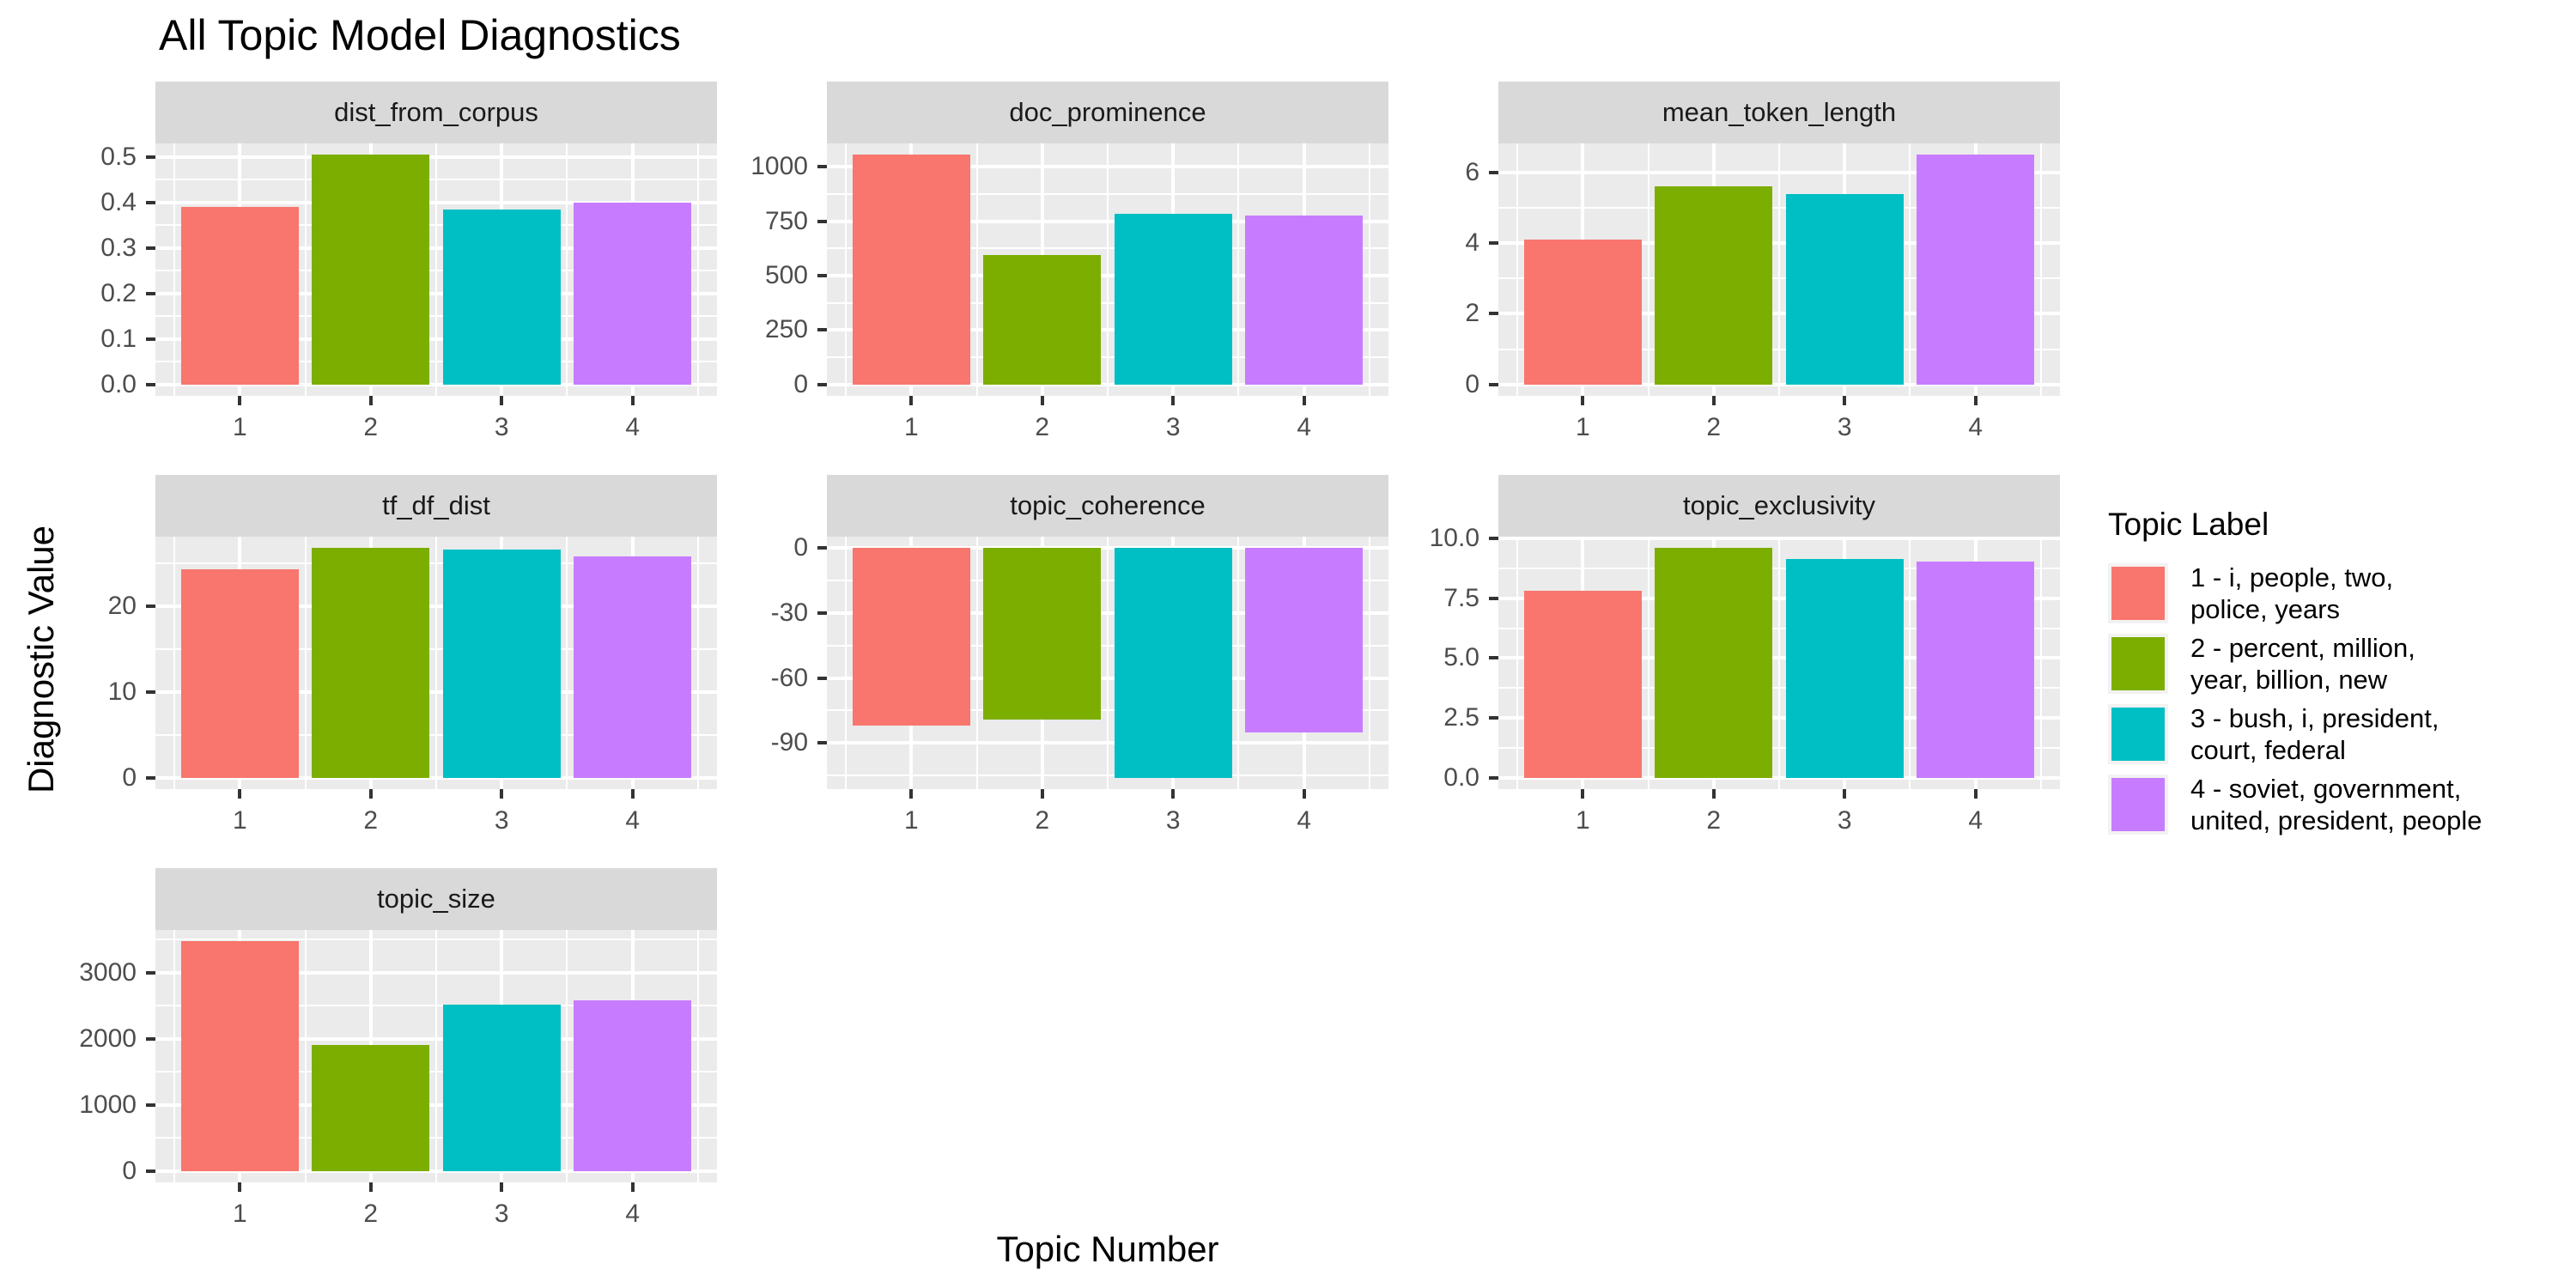 This screenshot has height=1288, width=2576. Describe the element at coordinates (2138, 805) in the screenshot. I see `legend-key` at that location.